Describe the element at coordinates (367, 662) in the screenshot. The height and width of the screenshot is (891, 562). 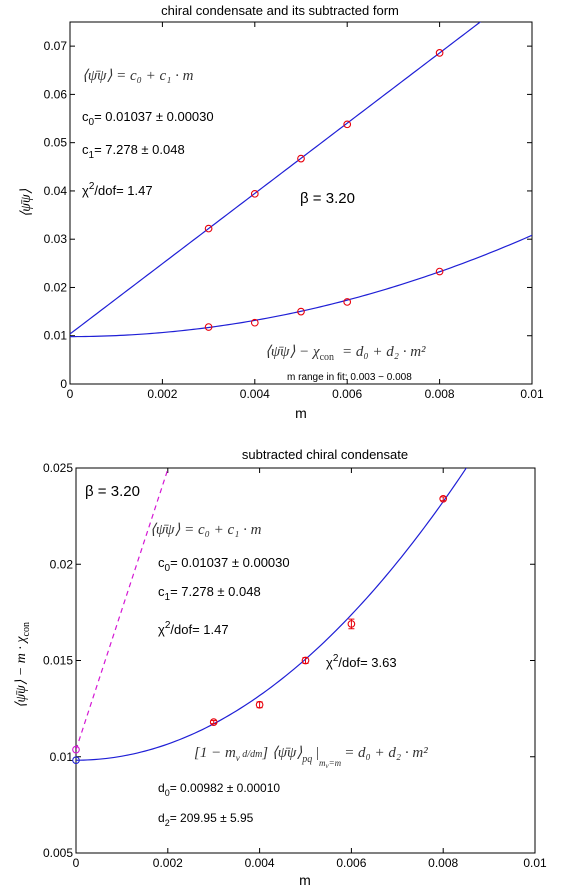
I see `bottom-chi2-value: /dof= 3.63` at that location.